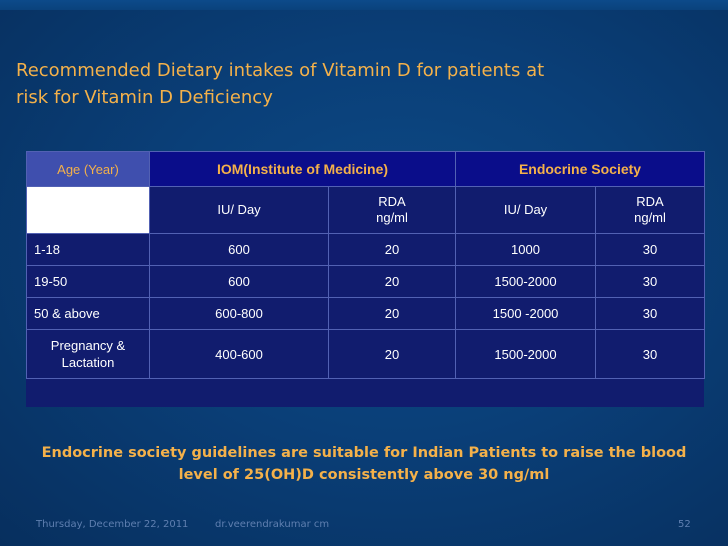  I want to click on table-row: 19-50 600 20 1500-2000 30, so click(366, 281).